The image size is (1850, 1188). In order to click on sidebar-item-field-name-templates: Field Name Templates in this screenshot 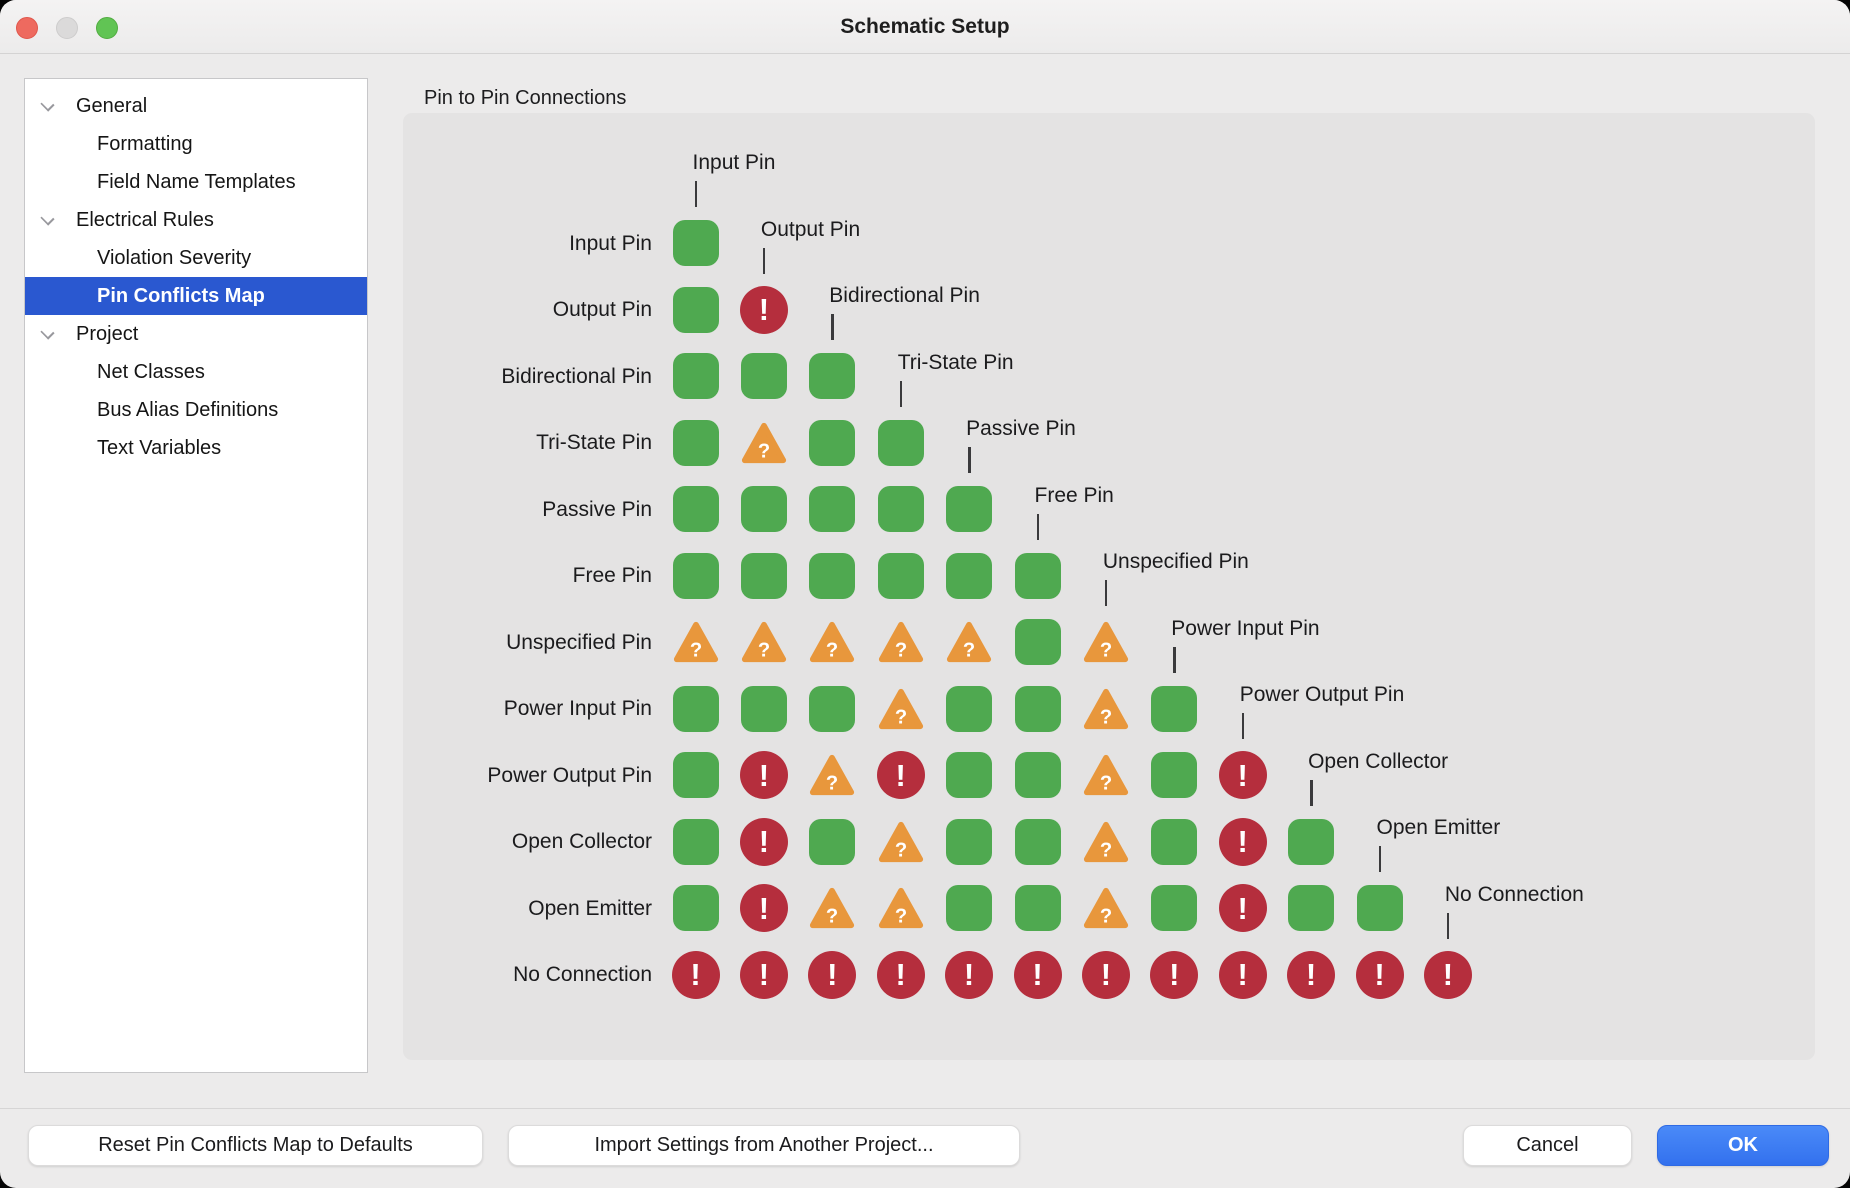, I will do `click(196, 182)`.